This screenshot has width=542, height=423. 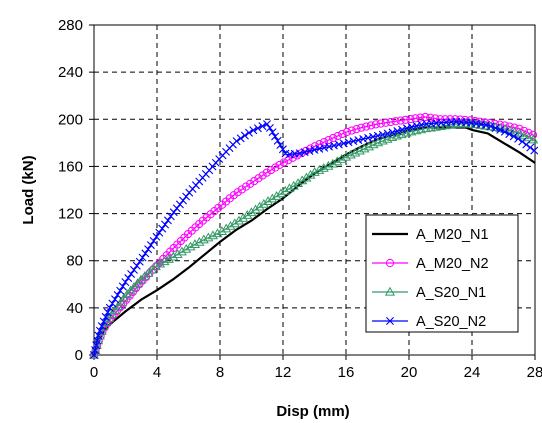 What do you see at coordinates (28, 189) in the screenshot?
I see `y-axis-title: Load (kN)` at bounding box center [28, 189].